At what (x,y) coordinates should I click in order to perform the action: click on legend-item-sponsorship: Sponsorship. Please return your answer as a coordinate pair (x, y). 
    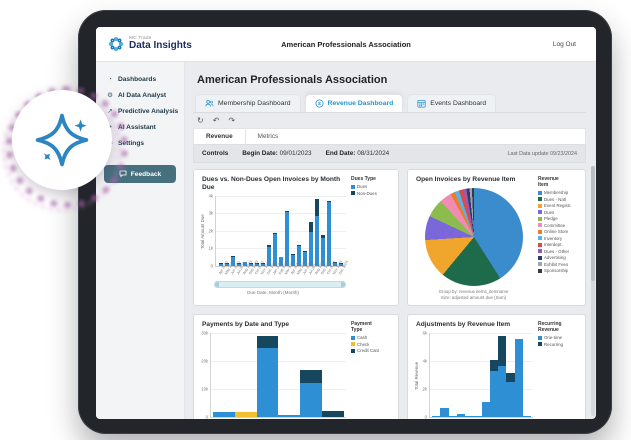
    Looking at the image, I should click on (559, 270).